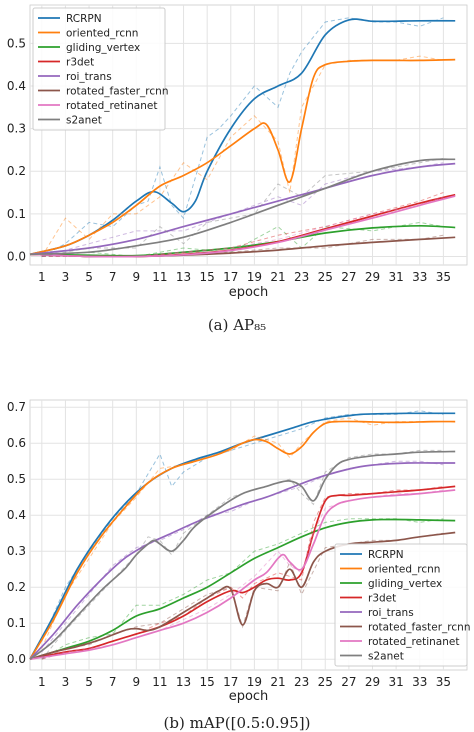  I want to click on series-line-roi_trans, so click(242, 209).